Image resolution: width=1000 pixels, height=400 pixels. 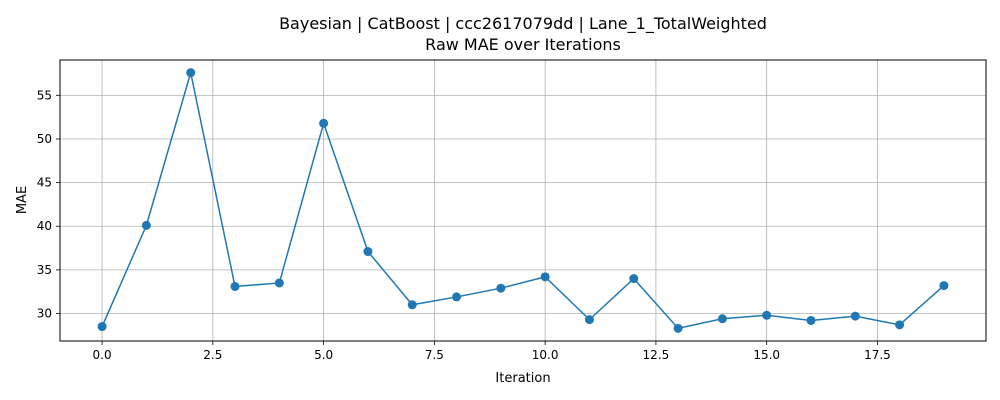 What do you see at coordinates (44, 314) in the screenshot?
I see `y-tick-label: 30` at bounding box center [44, 314].